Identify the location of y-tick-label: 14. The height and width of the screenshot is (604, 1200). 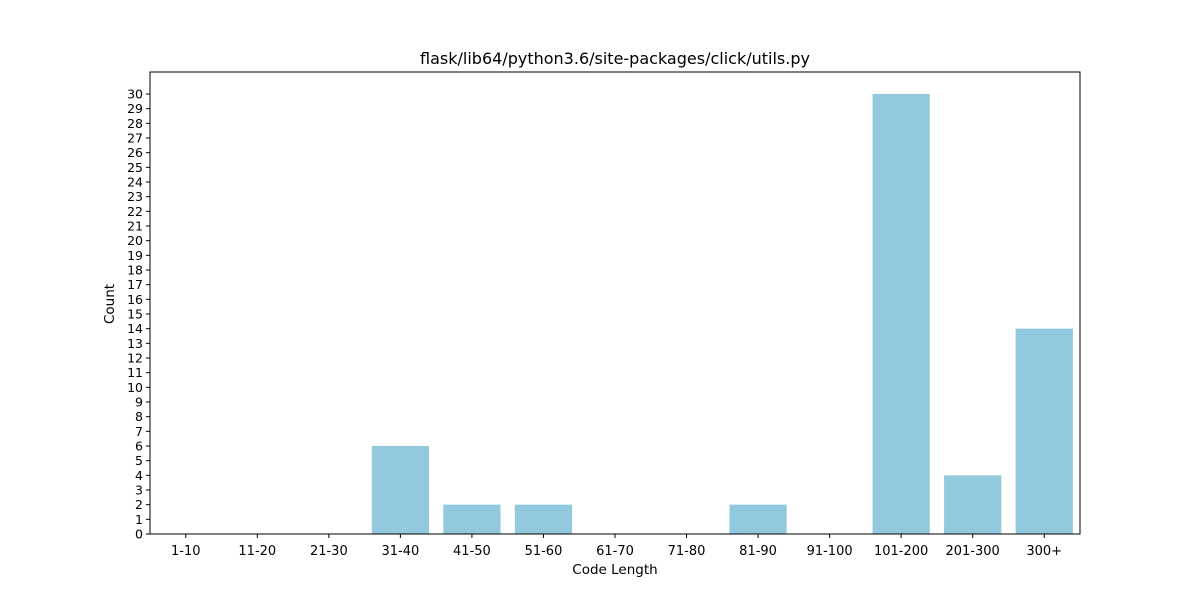
(135, 328).